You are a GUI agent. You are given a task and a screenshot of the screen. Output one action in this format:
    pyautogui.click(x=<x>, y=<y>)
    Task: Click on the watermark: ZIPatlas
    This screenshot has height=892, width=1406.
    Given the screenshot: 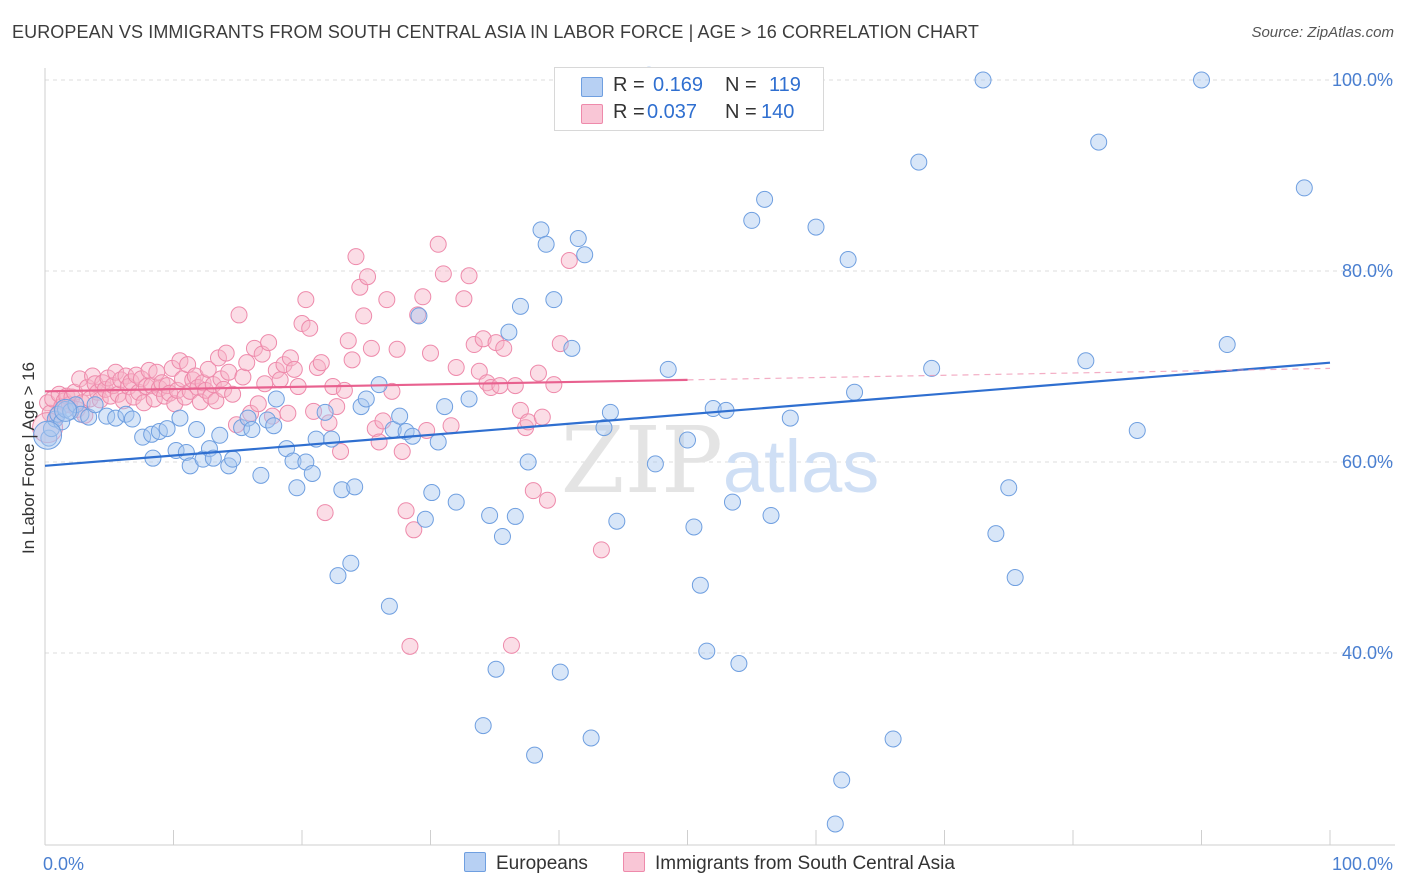 What is the action you would take?
    pyautogui.click(x=720, y=460)
    